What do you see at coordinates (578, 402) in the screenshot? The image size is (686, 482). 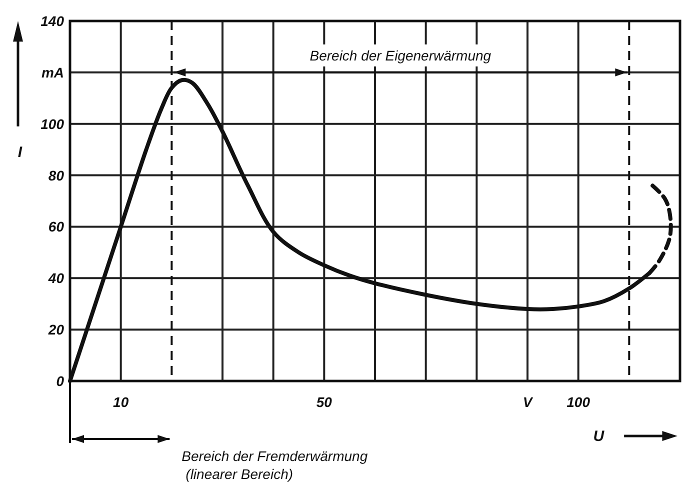 I see `x-tick-label: 100` at bounding box center [578, 402].